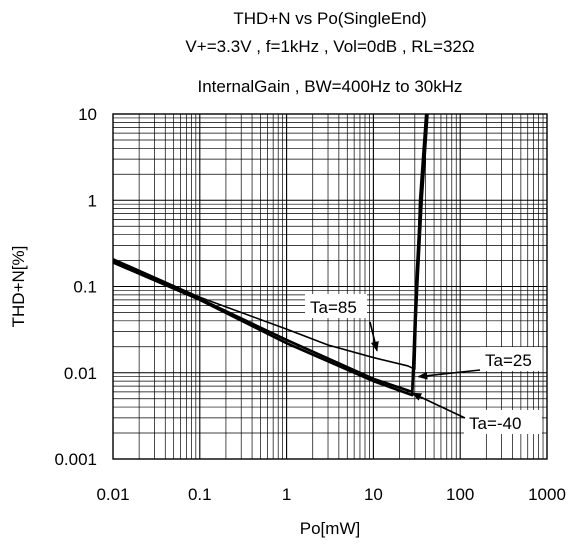 Image resolution: width=576 pixels, height=544 pixels. Describe the element at coordinates (547, 494) in the screenshot. I see `x-tick-label: 1000` at that location.